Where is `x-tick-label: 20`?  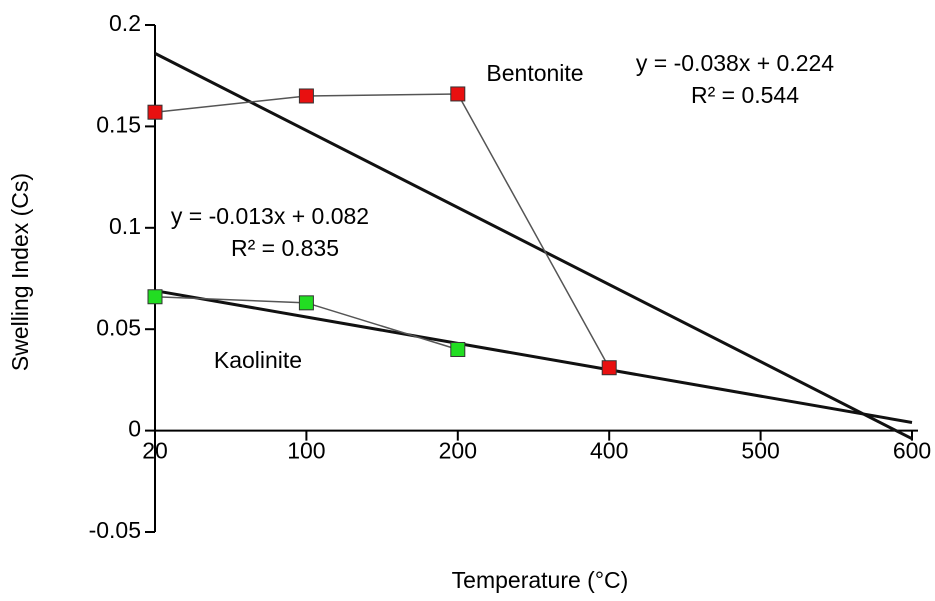 x-tick-label: 20 is located at coordinates (155, 451).